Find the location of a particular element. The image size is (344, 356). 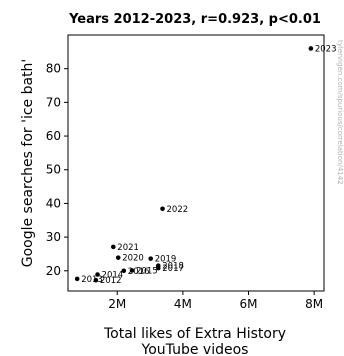

y-tick-label: 70 is located at coordinates (53, 102).